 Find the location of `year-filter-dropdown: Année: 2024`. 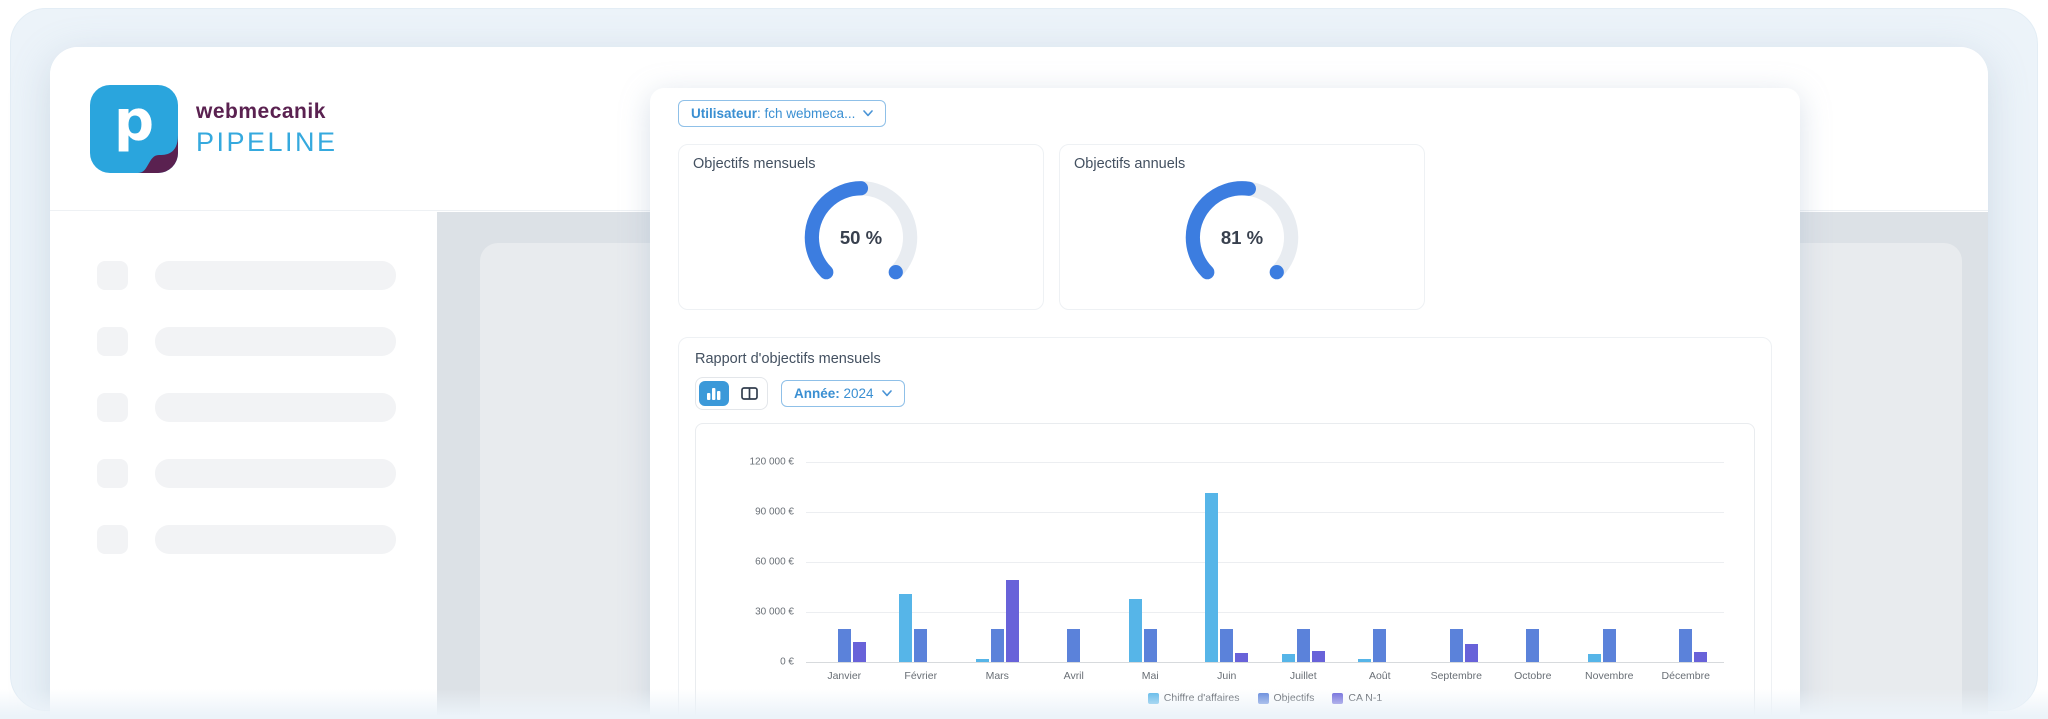

year-filter-dropdown: Année: 2024 is located at coordinates (843, 393).